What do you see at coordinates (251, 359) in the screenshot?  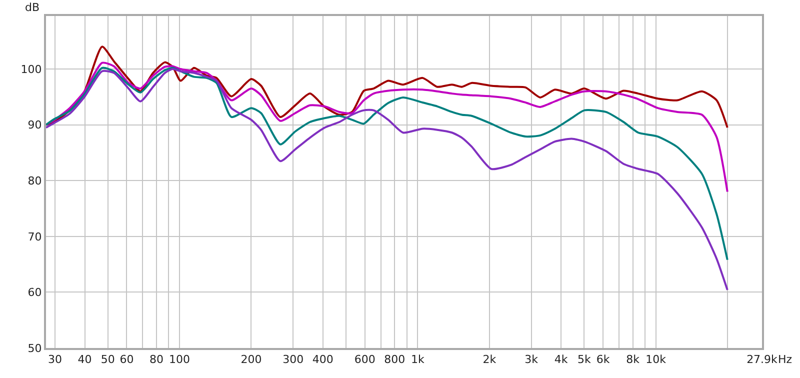 I see `x-tick-label: 200` at bounding box center [251, 359].